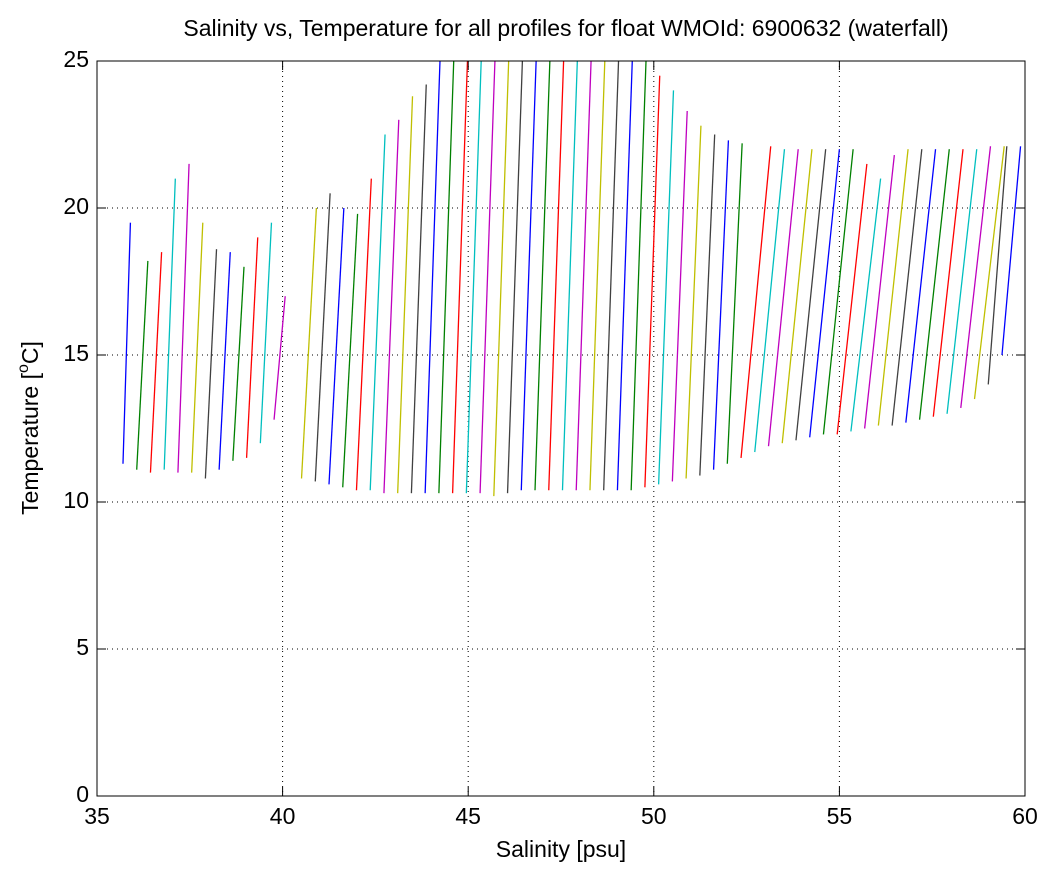 The height and width of the screenshot is (876, 1054). What do you see at coordinates (1025, 816) in the screenshot?
I see `x-tick-label: 60` at bounding box center [1025, 816].